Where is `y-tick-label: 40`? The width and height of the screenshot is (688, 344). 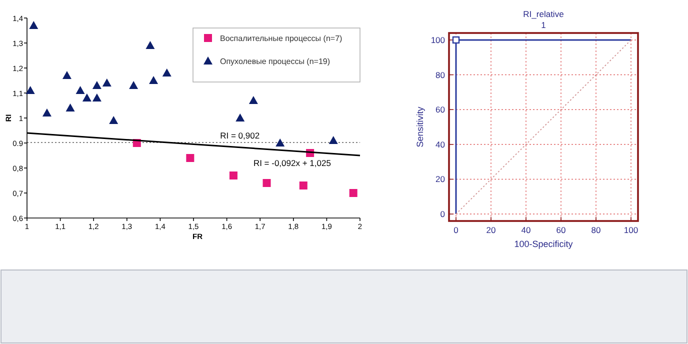
y-tick-label: 40 is located at coordinates (441, 144).